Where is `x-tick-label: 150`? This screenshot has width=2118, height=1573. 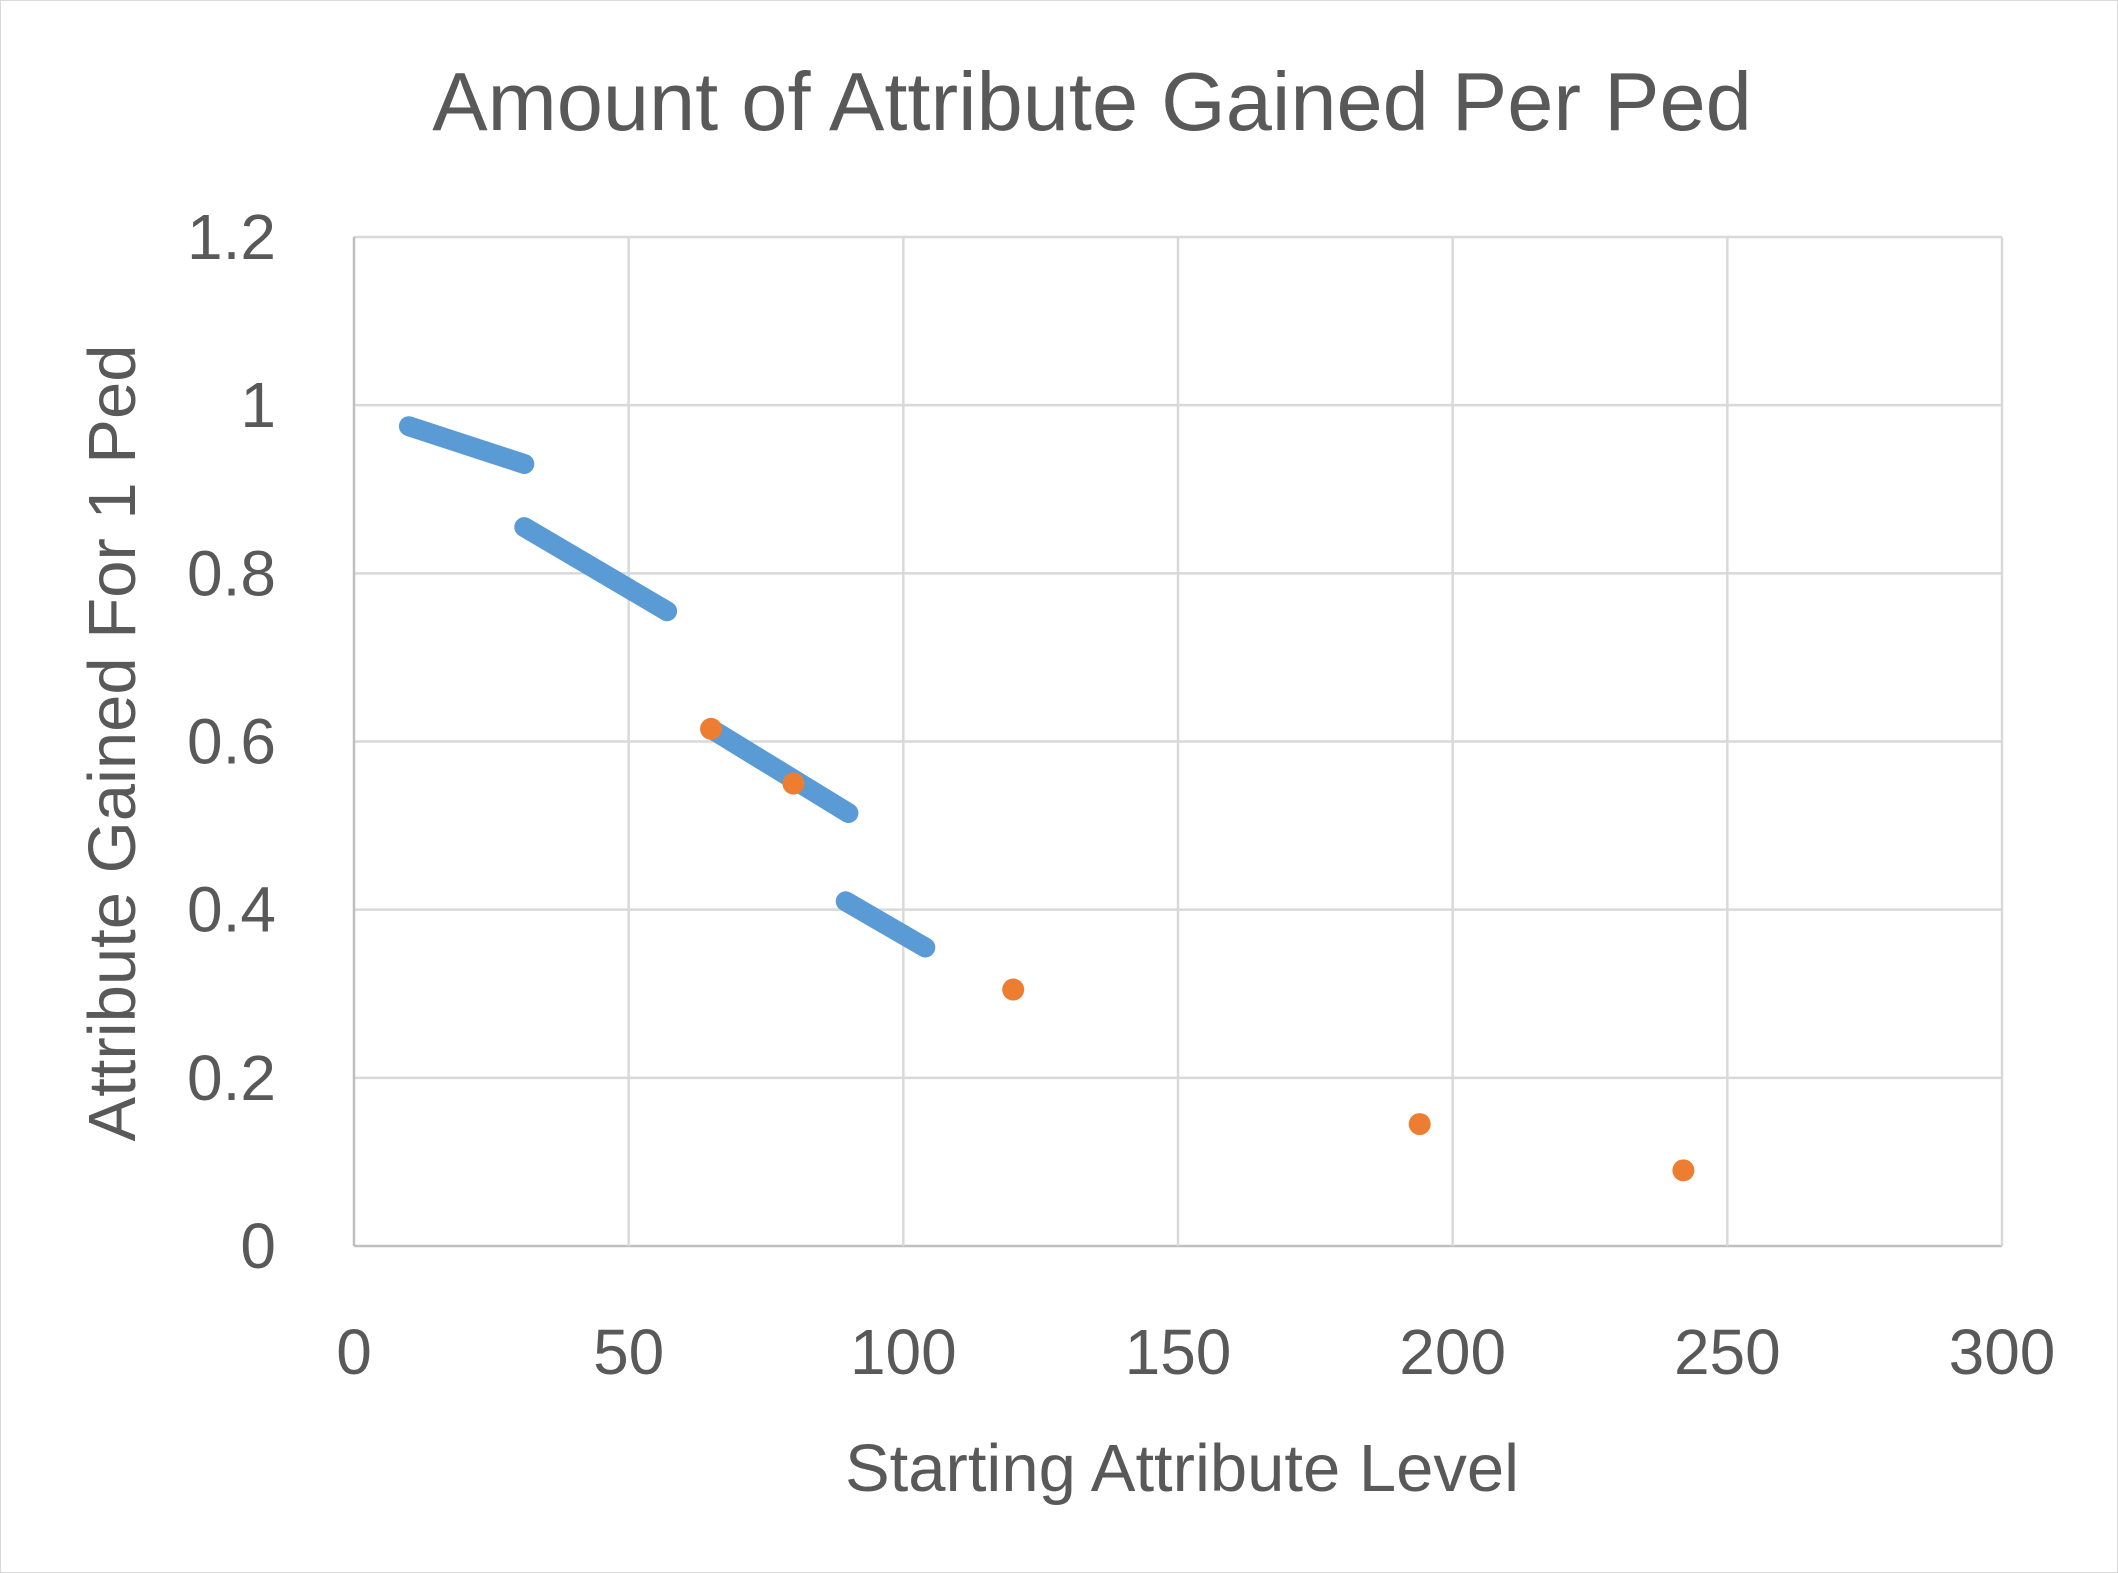
x-tick-label: 150 is located at coordinates (1178, 1352).